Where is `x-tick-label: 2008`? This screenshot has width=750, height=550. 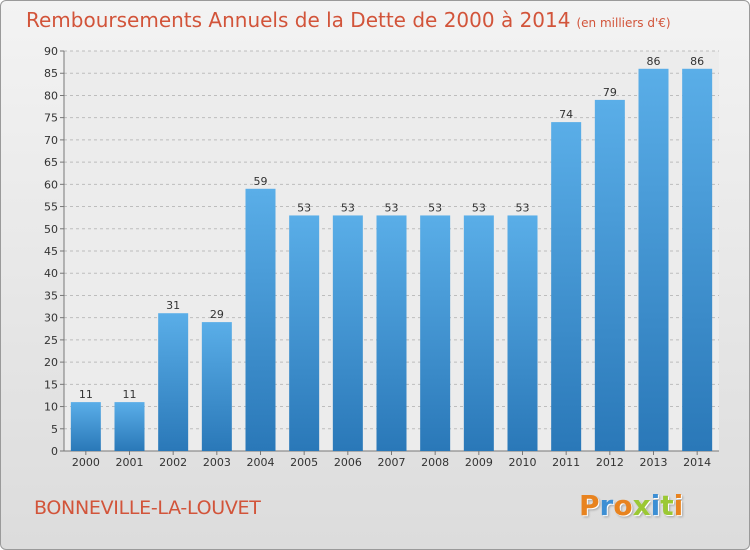 x-tick-label: 2008 is located at coordinates (435, 462).